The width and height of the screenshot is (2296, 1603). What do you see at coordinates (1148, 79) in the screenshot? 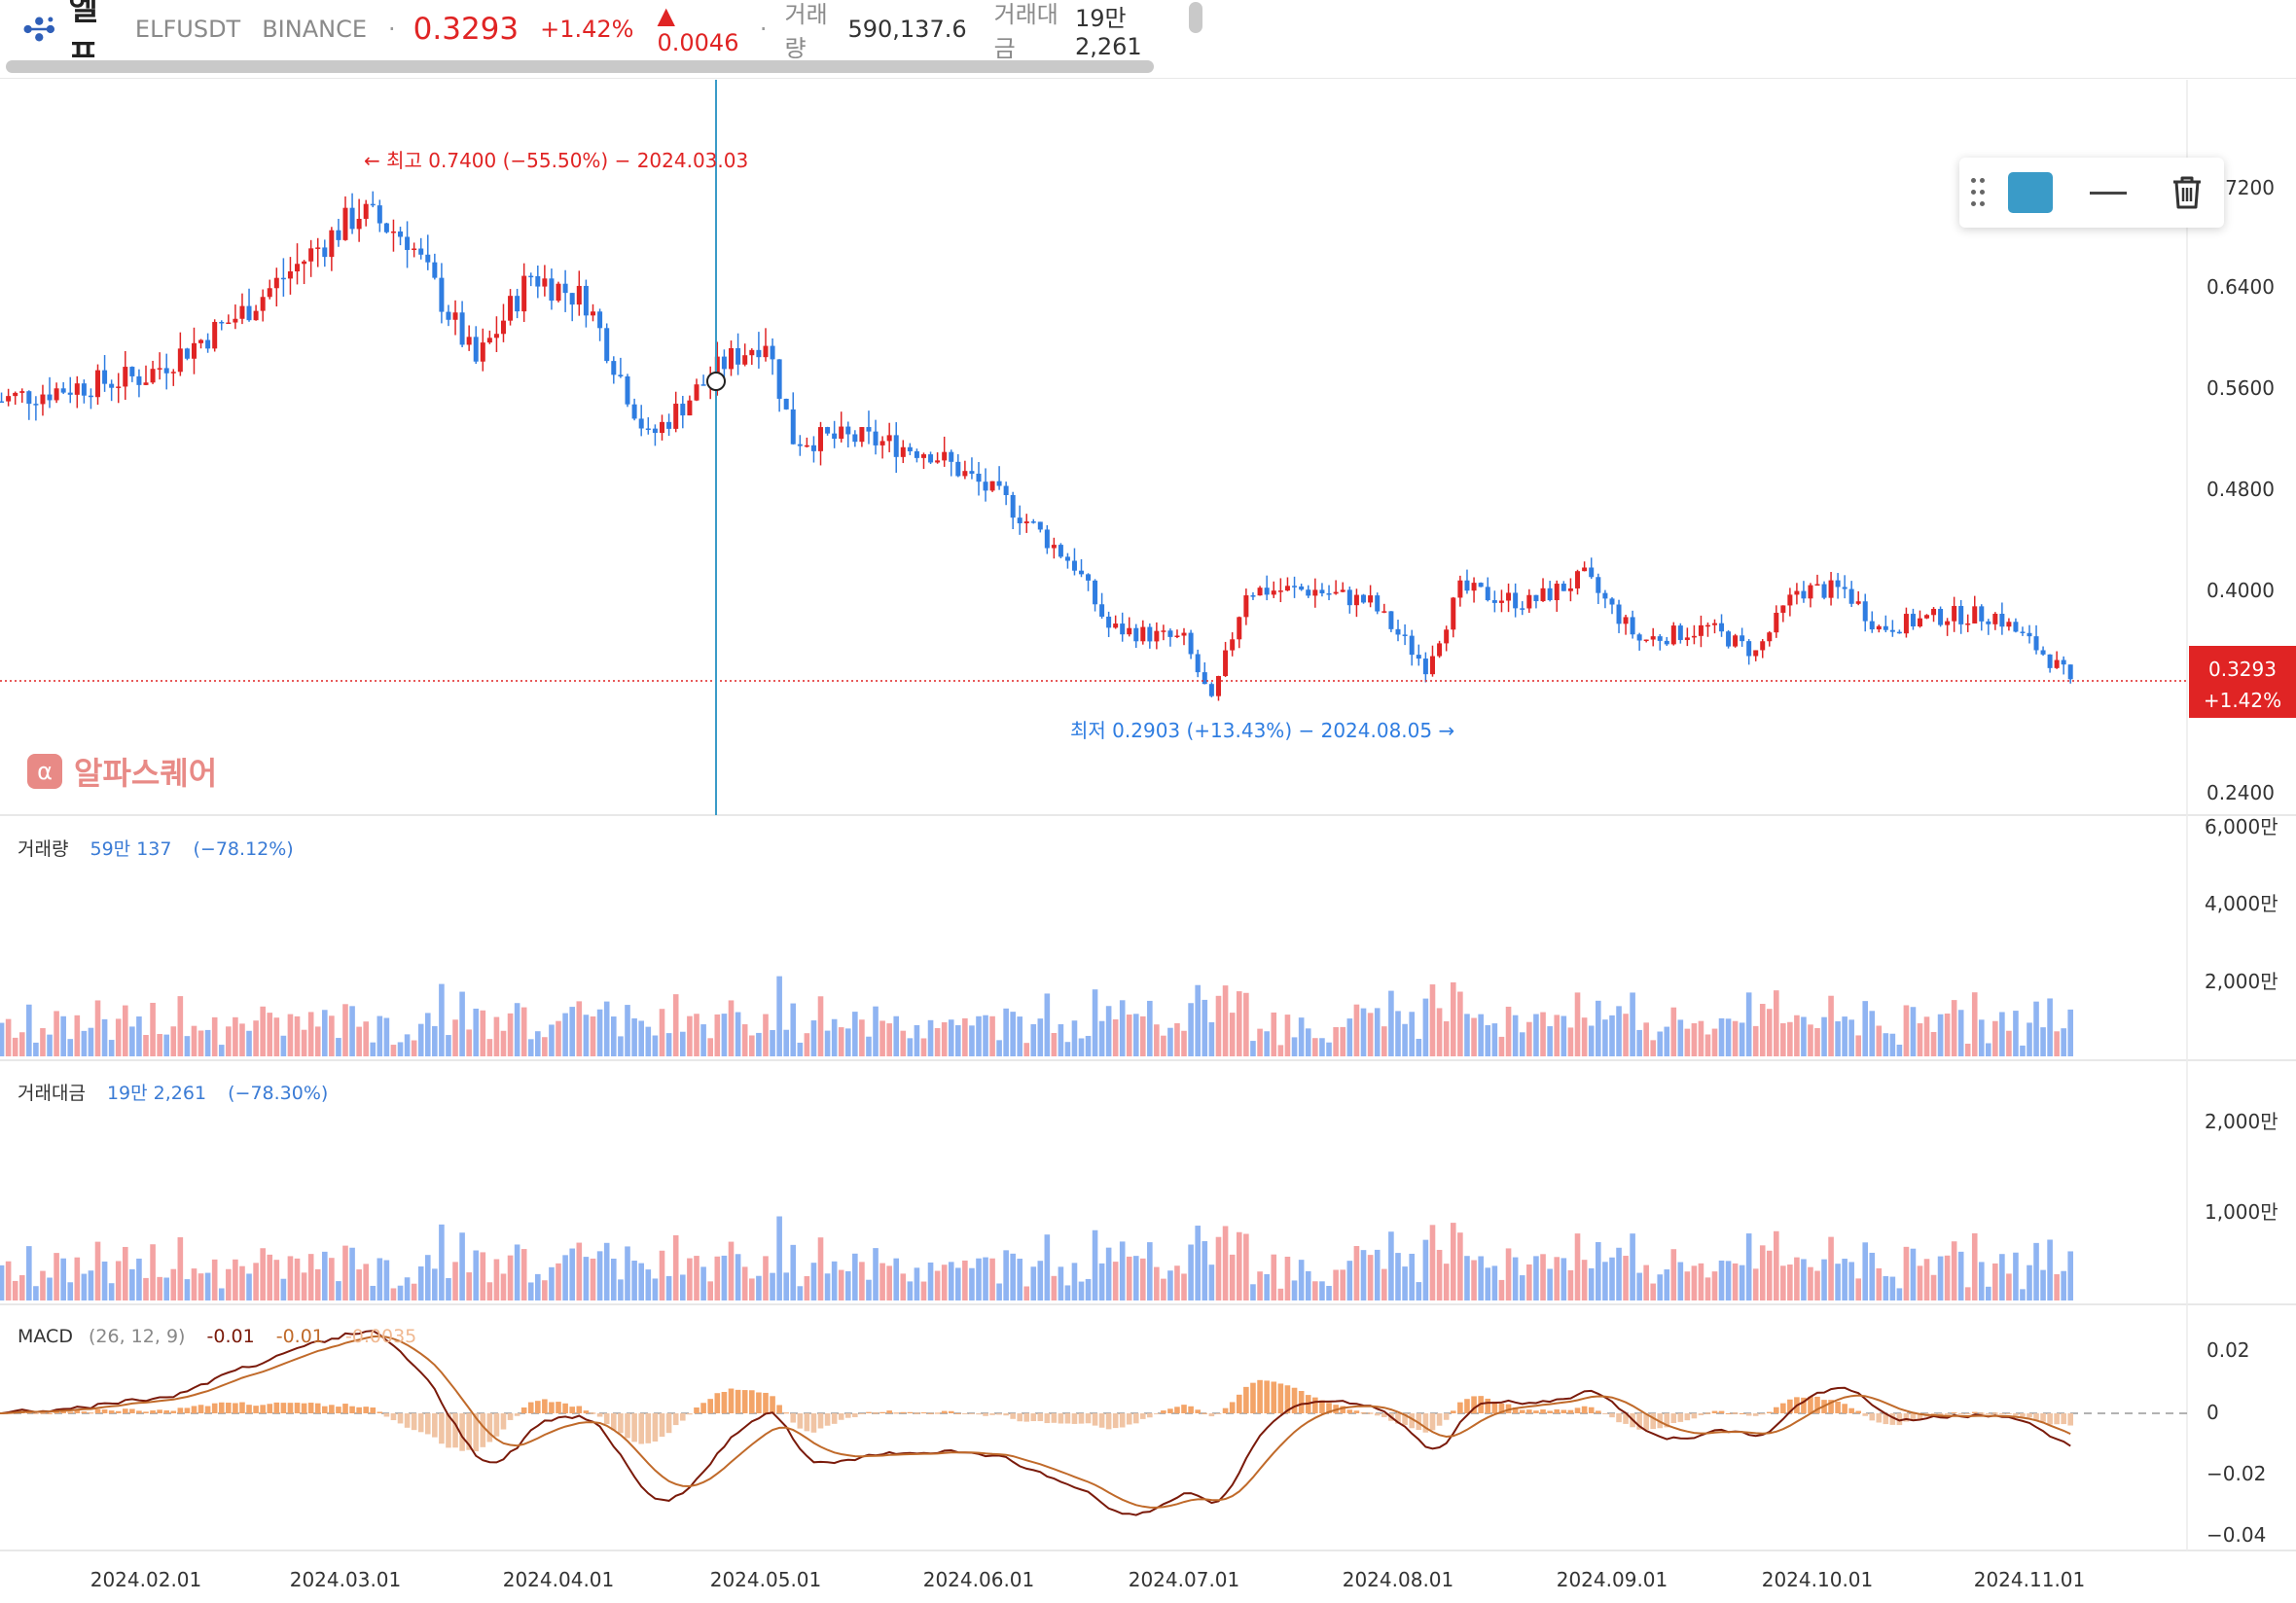
I see `header-divider` at bounding box center [1148, 79].